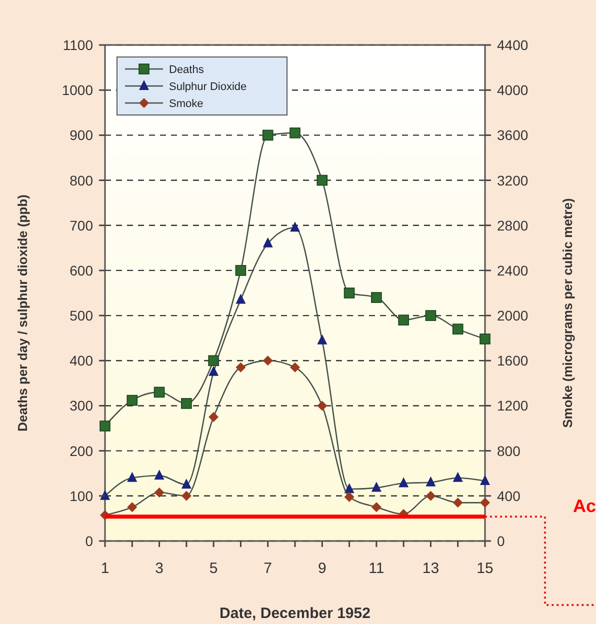 This screenshot has height=624, width=596. Describe the element at coordinates (82, 135) in the screenshot. I see `y-tick-label: 900` at that location.